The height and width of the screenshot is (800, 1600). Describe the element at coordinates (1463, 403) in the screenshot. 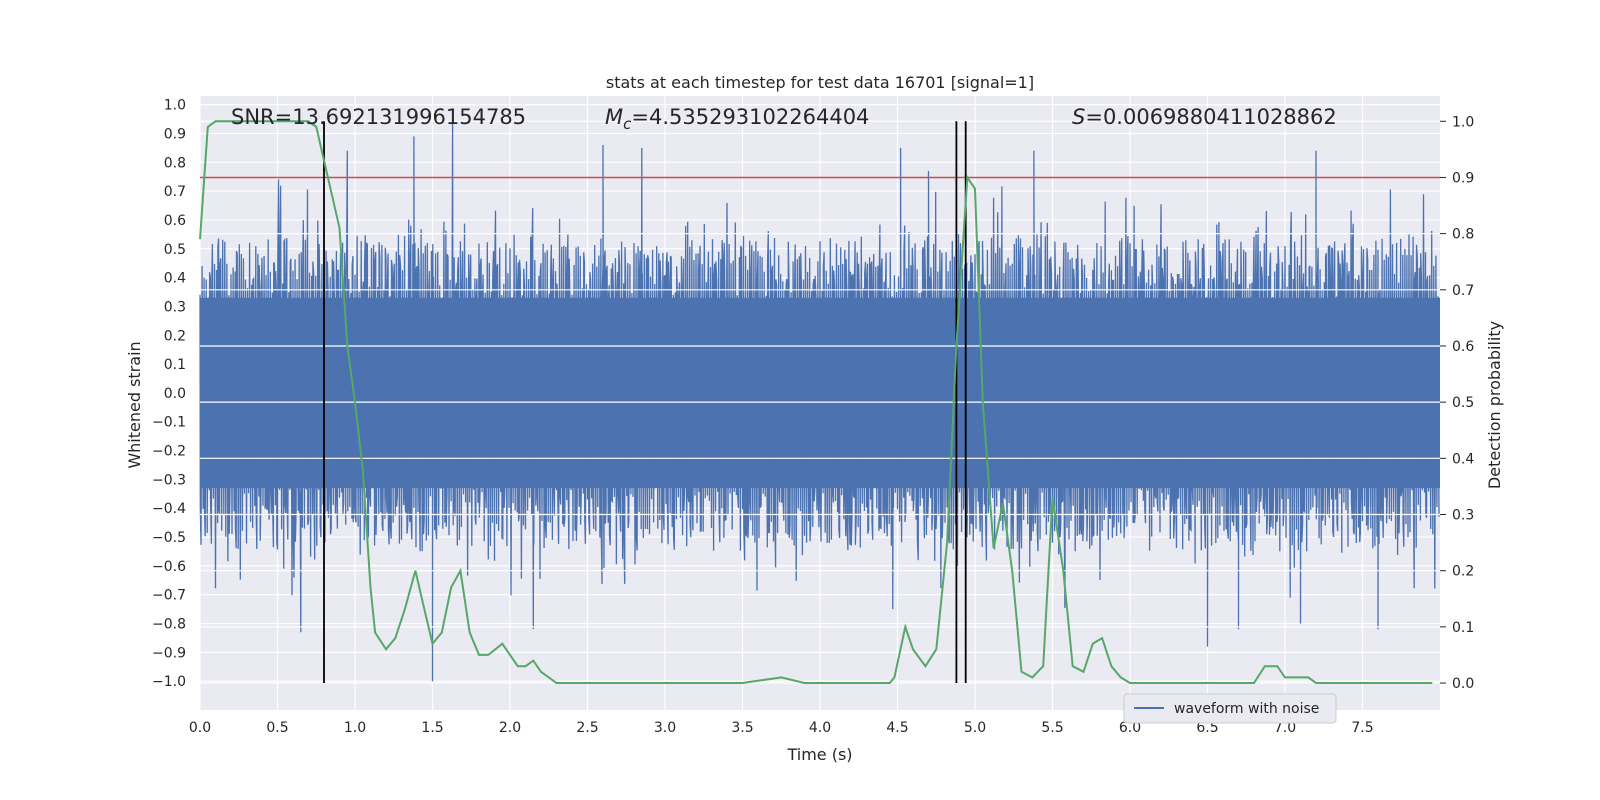

I see `y2-tick-label: 0.5` at that location.